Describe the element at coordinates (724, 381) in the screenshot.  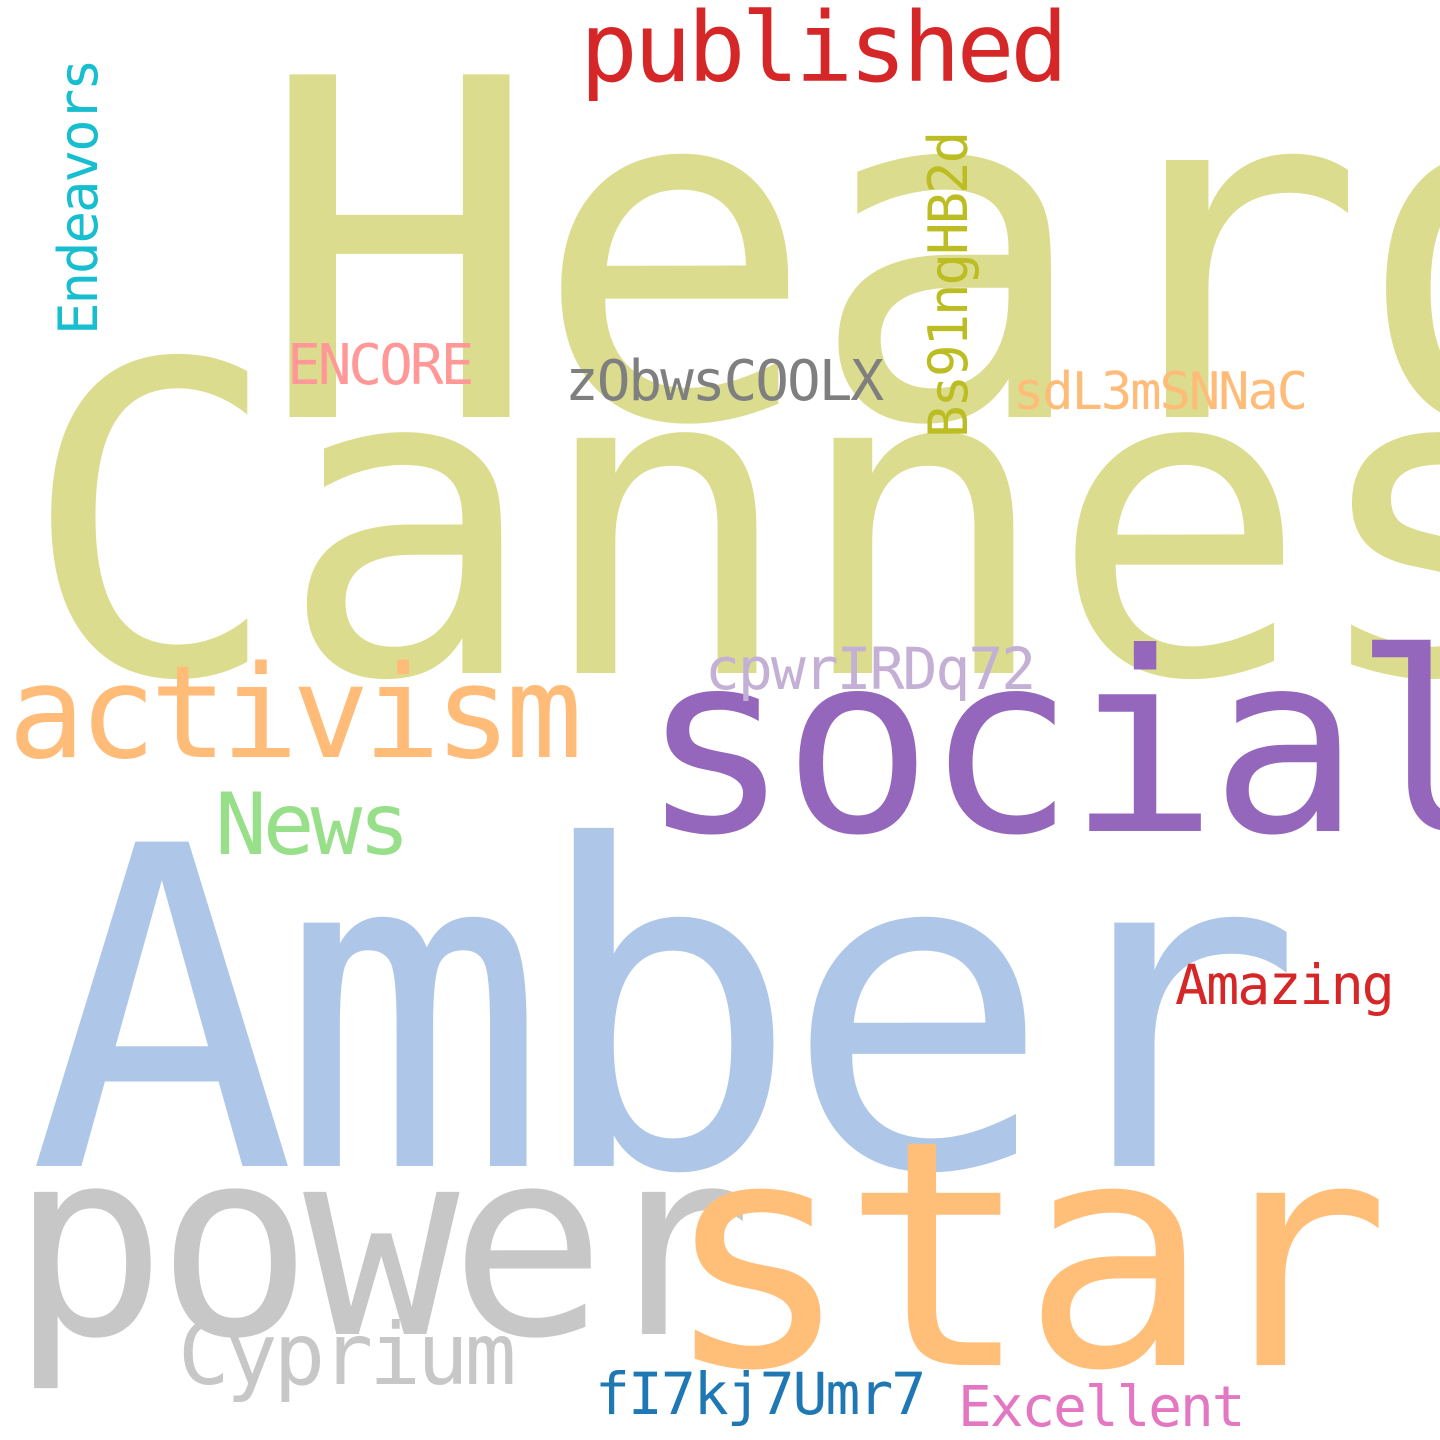
I see `word-zobwscoolx: zObwsCOOLX` at that location.